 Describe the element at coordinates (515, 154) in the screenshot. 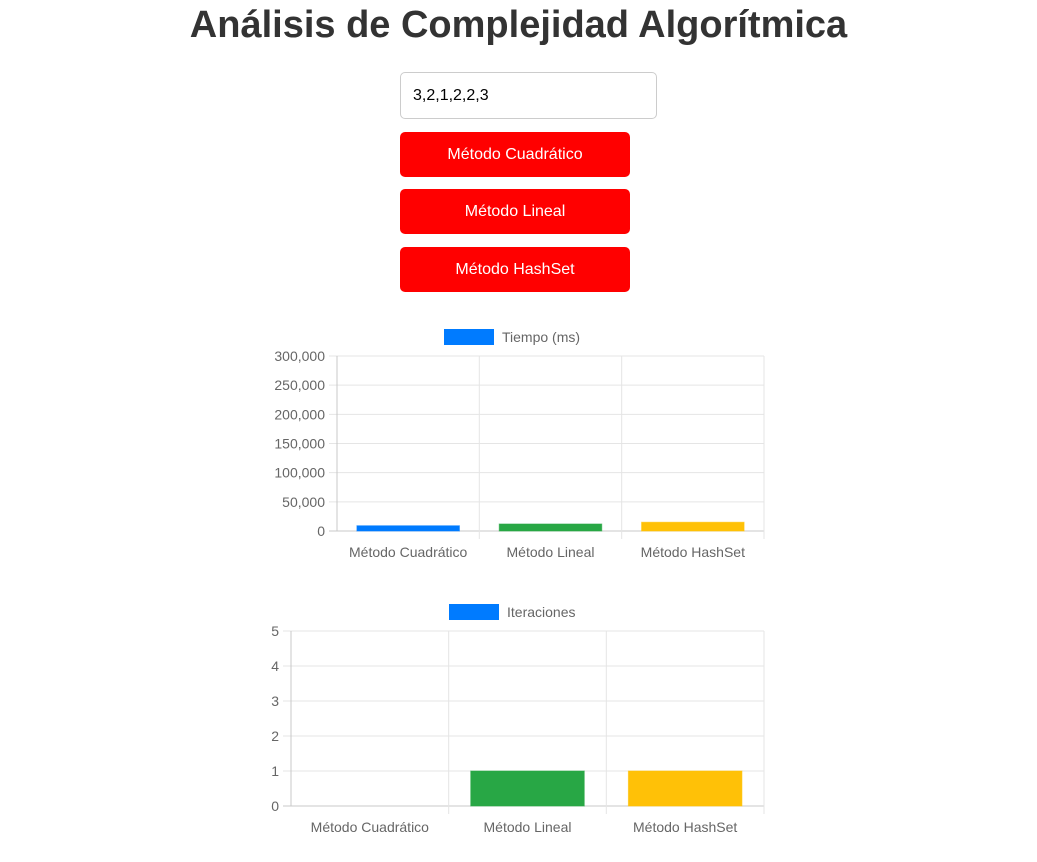

I see `quadratic-method-button: Método Cuadrático` at that location.